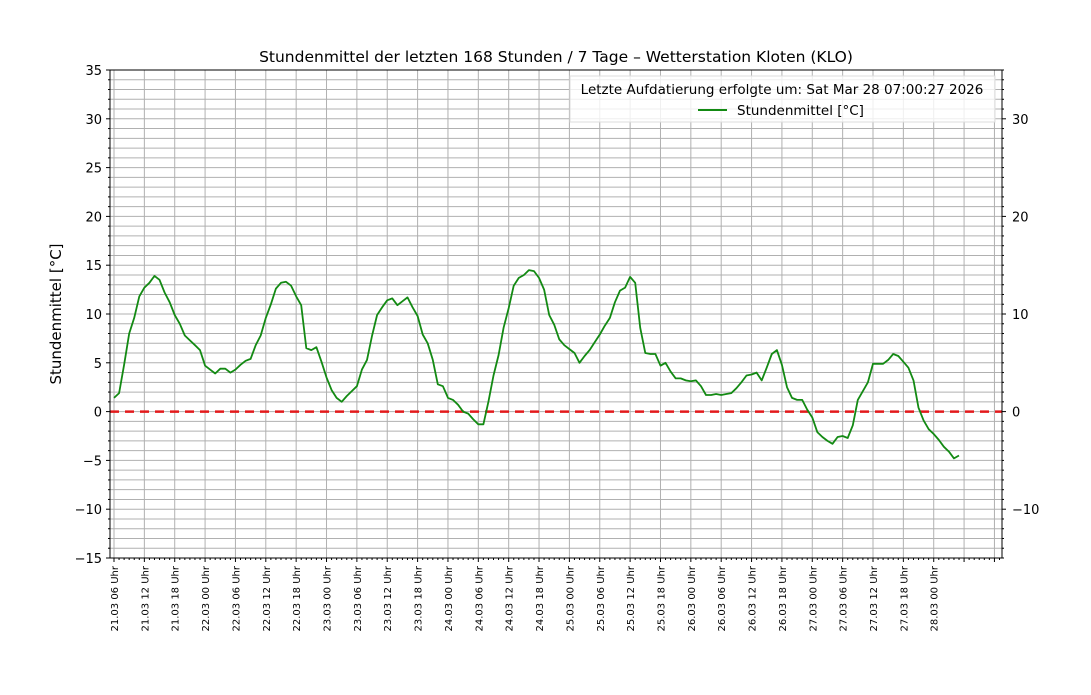  I want to click on x-tick-label: 22.03 18 Uhr, so click(297, 598).